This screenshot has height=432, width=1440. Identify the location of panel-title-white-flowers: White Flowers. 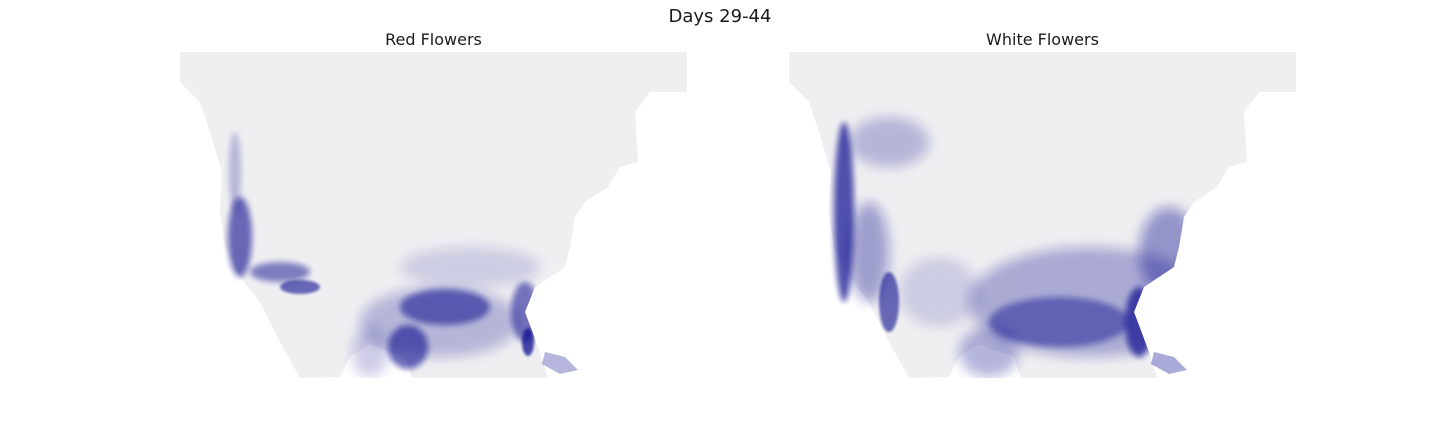
(1042, 39).